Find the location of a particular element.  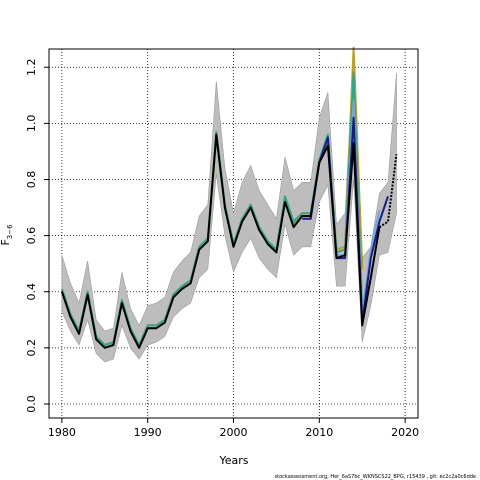

x-tick-label: 1990 is located at coordinates (148, 432).